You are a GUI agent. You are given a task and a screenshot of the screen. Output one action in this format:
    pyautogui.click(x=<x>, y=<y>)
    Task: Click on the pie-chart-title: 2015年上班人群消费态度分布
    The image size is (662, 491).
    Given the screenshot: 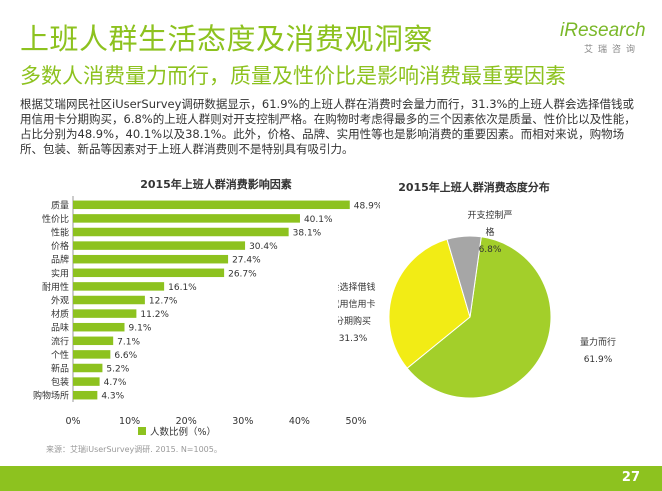 What is the action you would take?
    pyautogui.click(x=474, y=187)
    